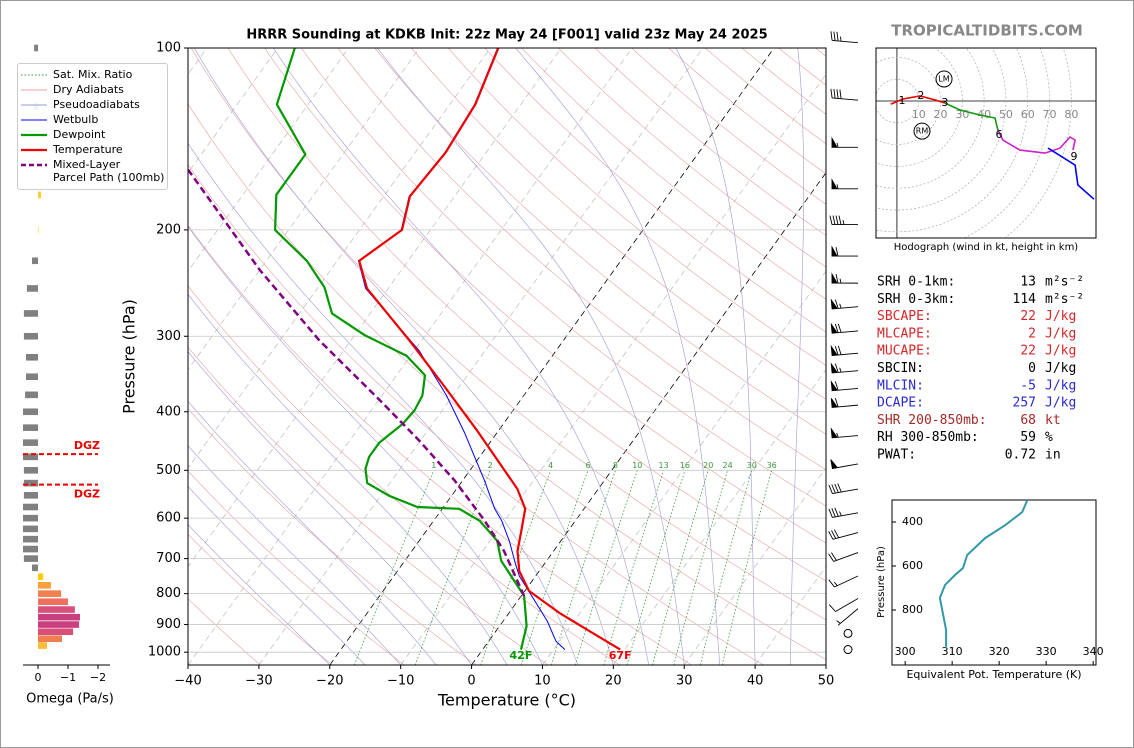  Describe the element at coordinates (987, 31) in the screenshot. I see `watermark: TROPICALTIDBITS.COM` at that location.